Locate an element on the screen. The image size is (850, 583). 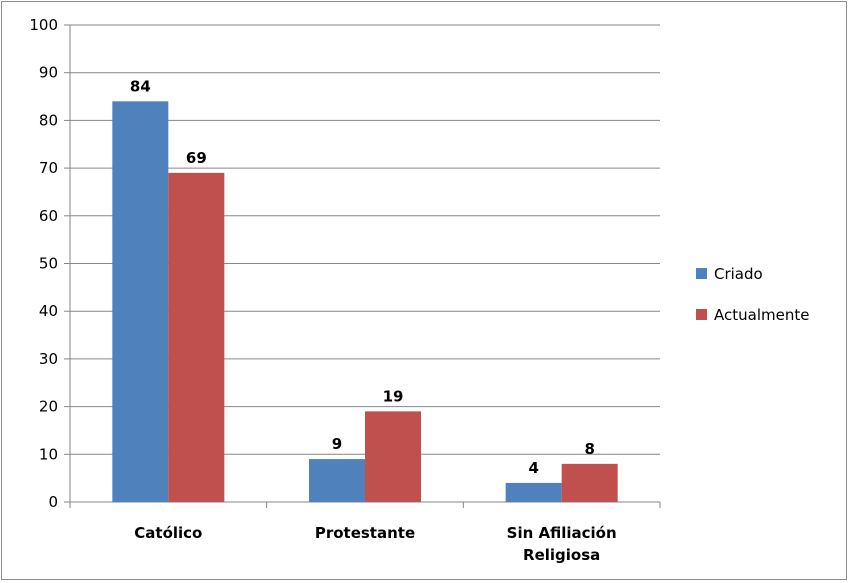
y-tick-label: 100 is located at coordinates (43, 25).